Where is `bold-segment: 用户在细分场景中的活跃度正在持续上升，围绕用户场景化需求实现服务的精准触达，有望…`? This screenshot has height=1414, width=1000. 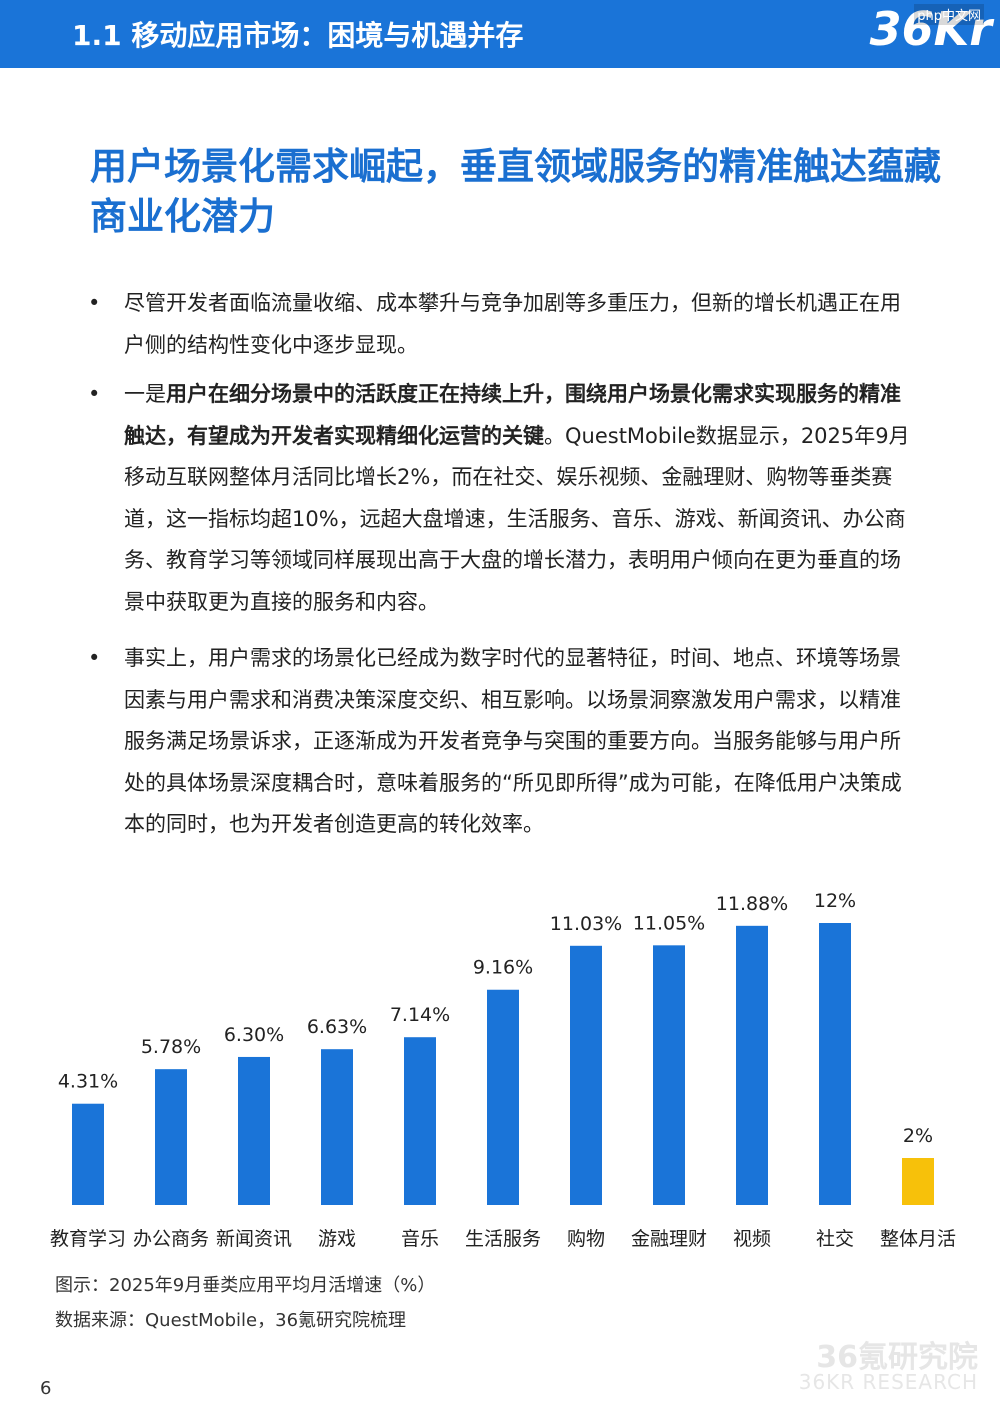
bold-segment: 用户在细分场景中的活跃度正在持续上升，围绕用户场景化需求实现服务的精准触达，有望… is located at coordinates (512, 415).